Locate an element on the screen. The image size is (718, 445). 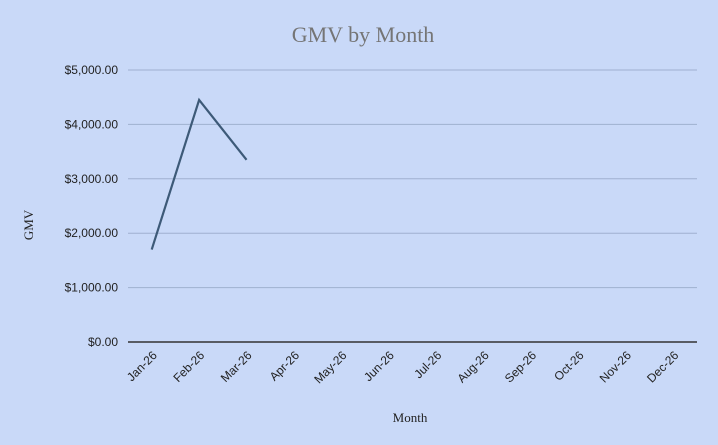
y-tick-label: $4,000.00 is located at coordinates (92, 124).